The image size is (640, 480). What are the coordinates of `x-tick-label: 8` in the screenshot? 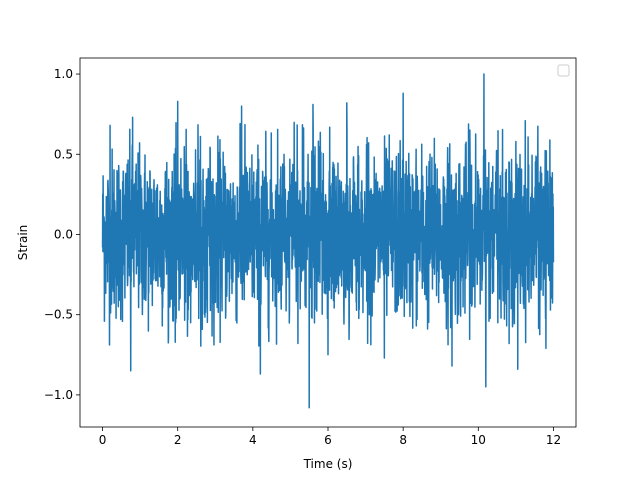 It's located at (403, 440).